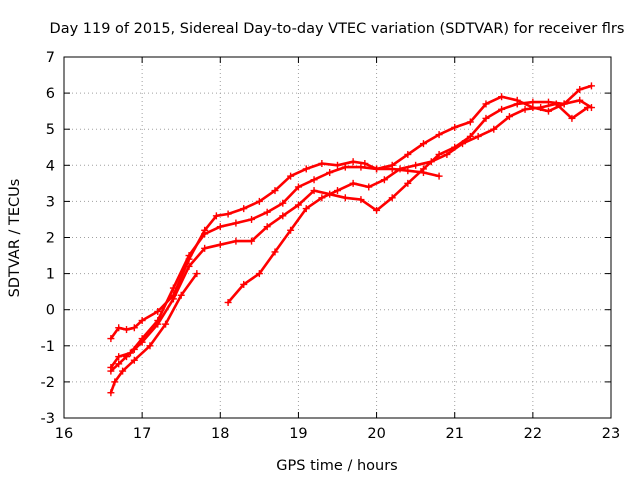 The height and width of the screenshot is (480, 640). What do you see at coordinates (48, 347) in the screenshot?
I see `y-tick-label: -1` at bounding box center [48, 347].